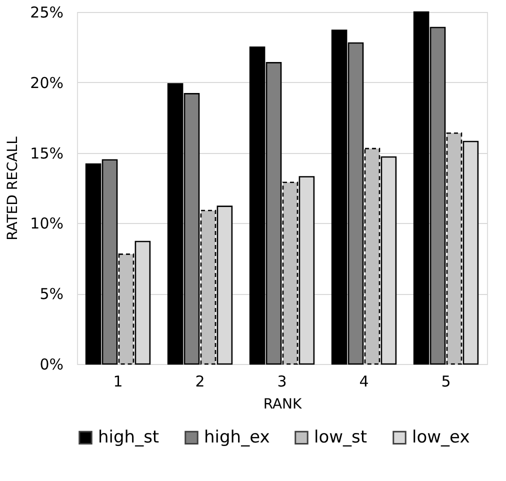 This screenshot has width=506, height=481. I want to click on x-tick-label: 5, so click(446, 381).